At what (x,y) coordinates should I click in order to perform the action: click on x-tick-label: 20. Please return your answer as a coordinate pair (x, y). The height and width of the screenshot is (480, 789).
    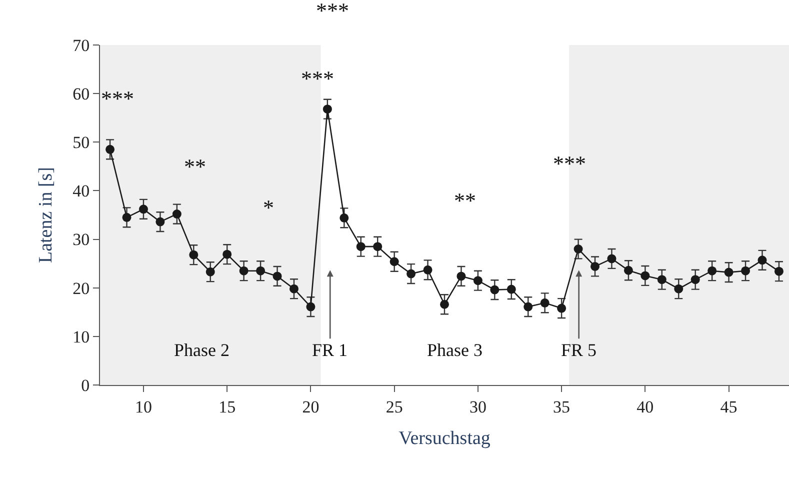
    Looking at the image, I should click on (311, 406).